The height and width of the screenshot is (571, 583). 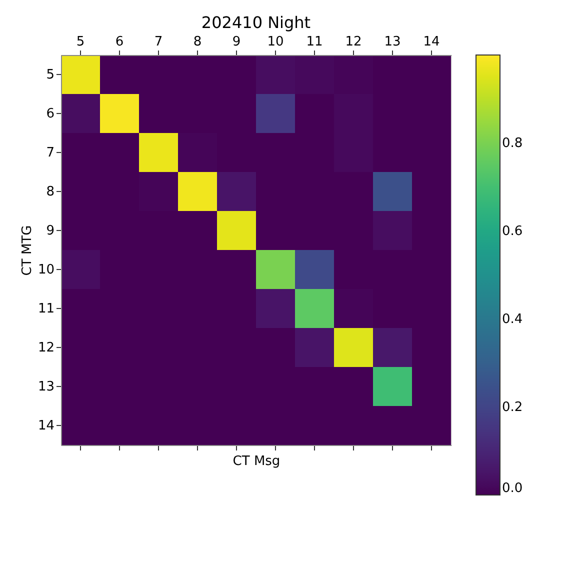 I want to click on x-tick-label: 11, so click(x=314, y=42).